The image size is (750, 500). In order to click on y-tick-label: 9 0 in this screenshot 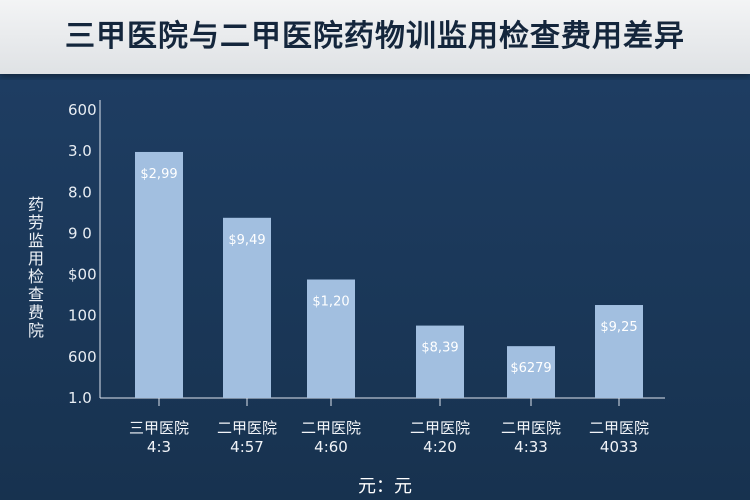, I will do `click(80, 233)`.